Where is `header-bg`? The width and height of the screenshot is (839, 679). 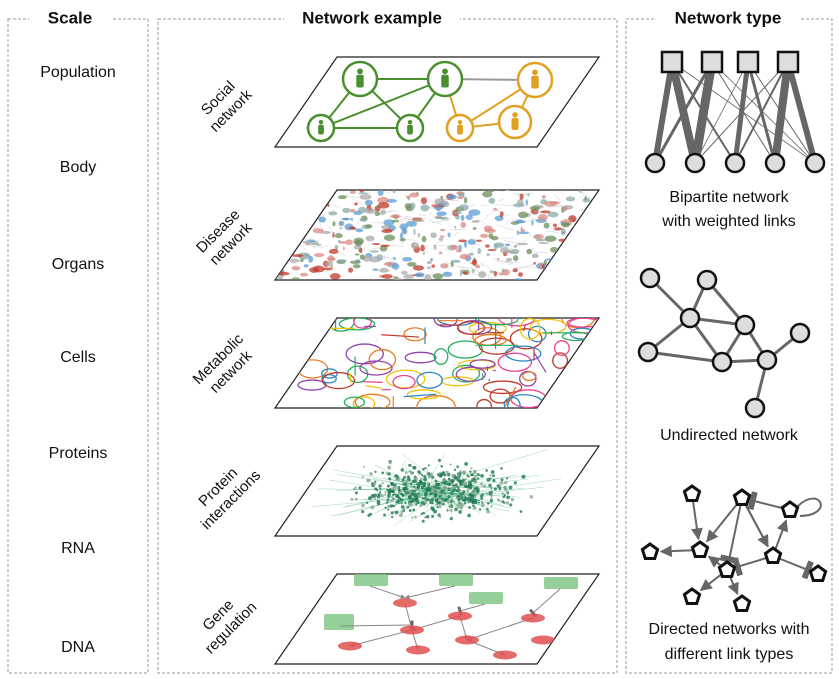 header-bg is located at coordinates (372, 19).